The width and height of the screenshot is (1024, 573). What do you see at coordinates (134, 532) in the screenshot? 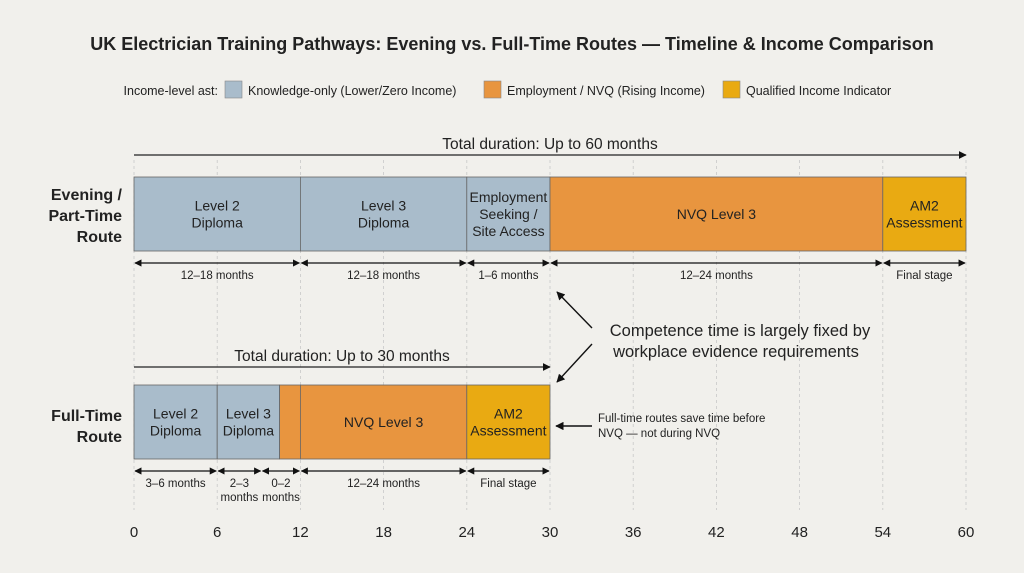
I see `x-tick-label: 0` at bounding box center [134, 532].